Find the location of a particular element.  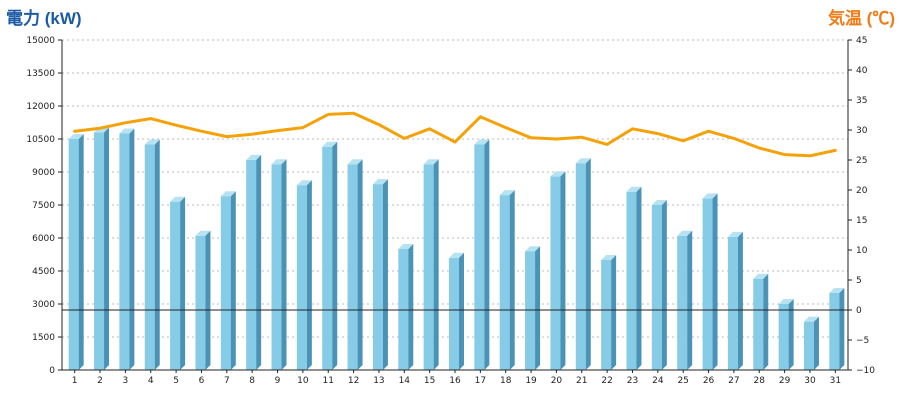

left-tick-label: 12000 is located at coordinates (40, 107).